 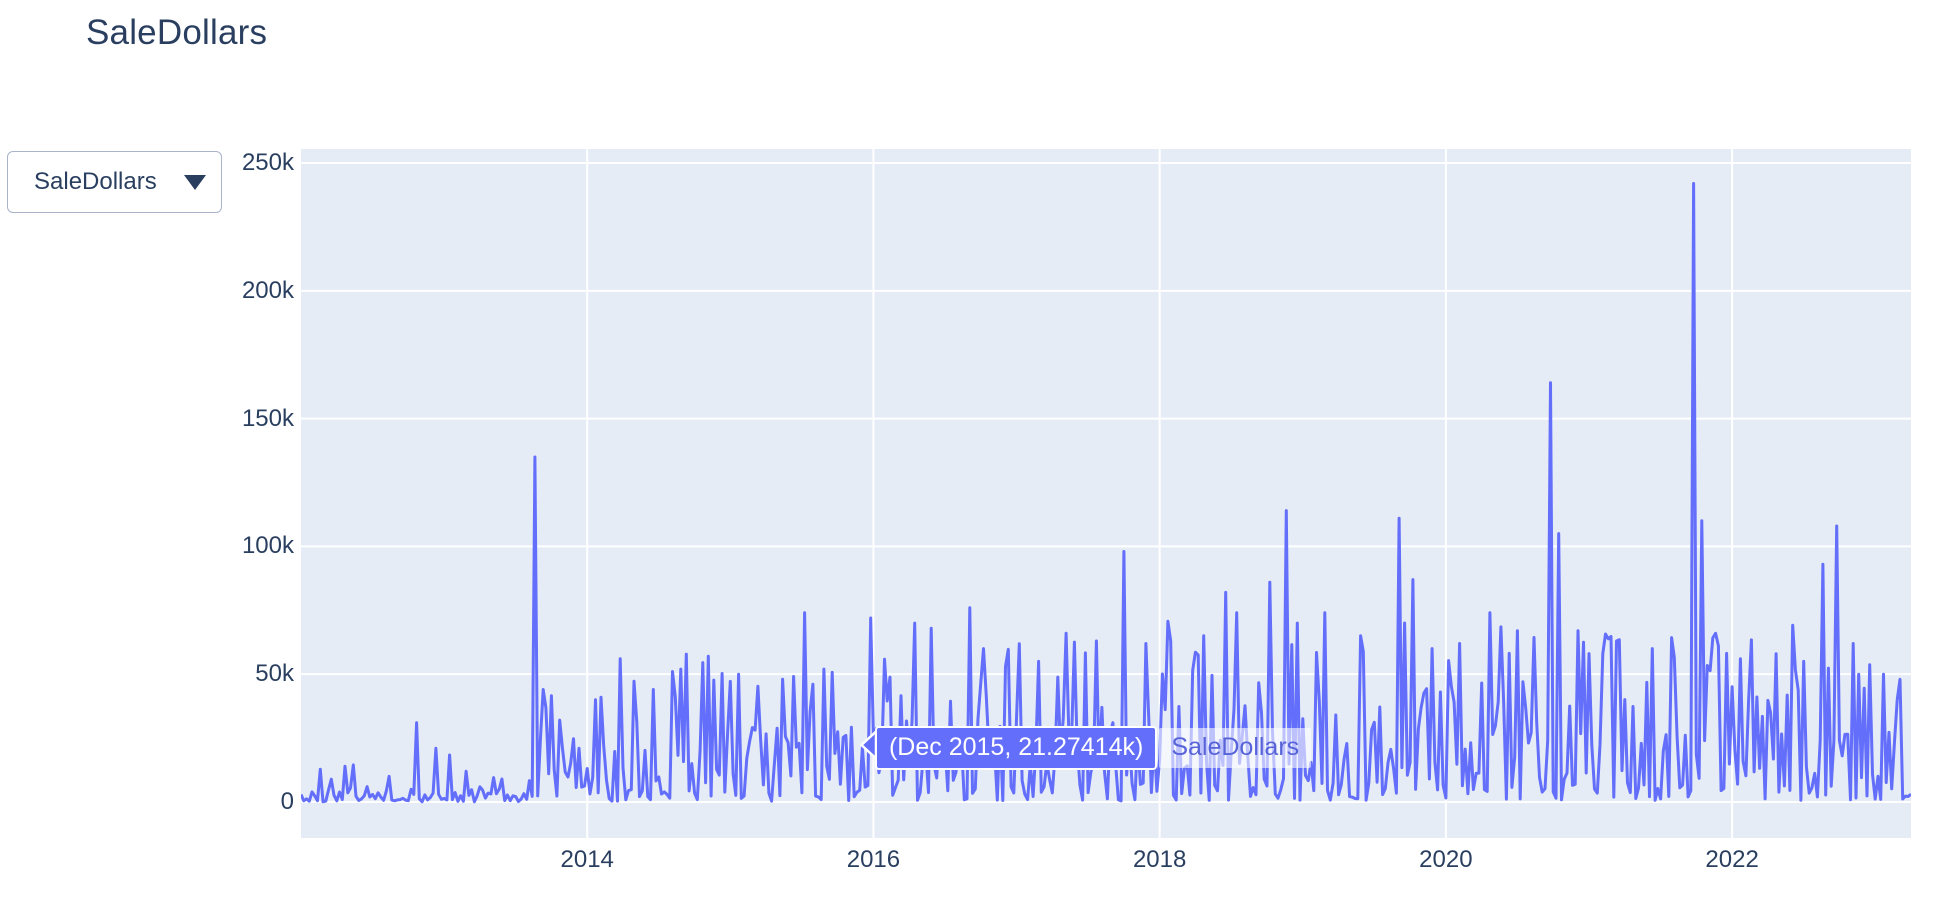 What do you see at coordinates (177, 32) in the screenshot?
I see `page-title: SaleDollars` at bounding box center [177, 32].